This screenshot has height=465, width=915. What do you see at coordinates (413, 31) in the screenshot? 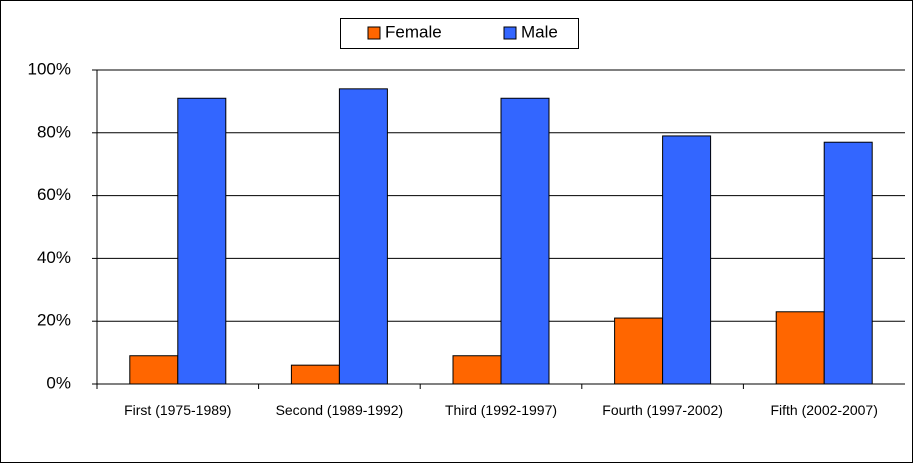
I see `legend-label: Female` at bounding box center [413, 31].